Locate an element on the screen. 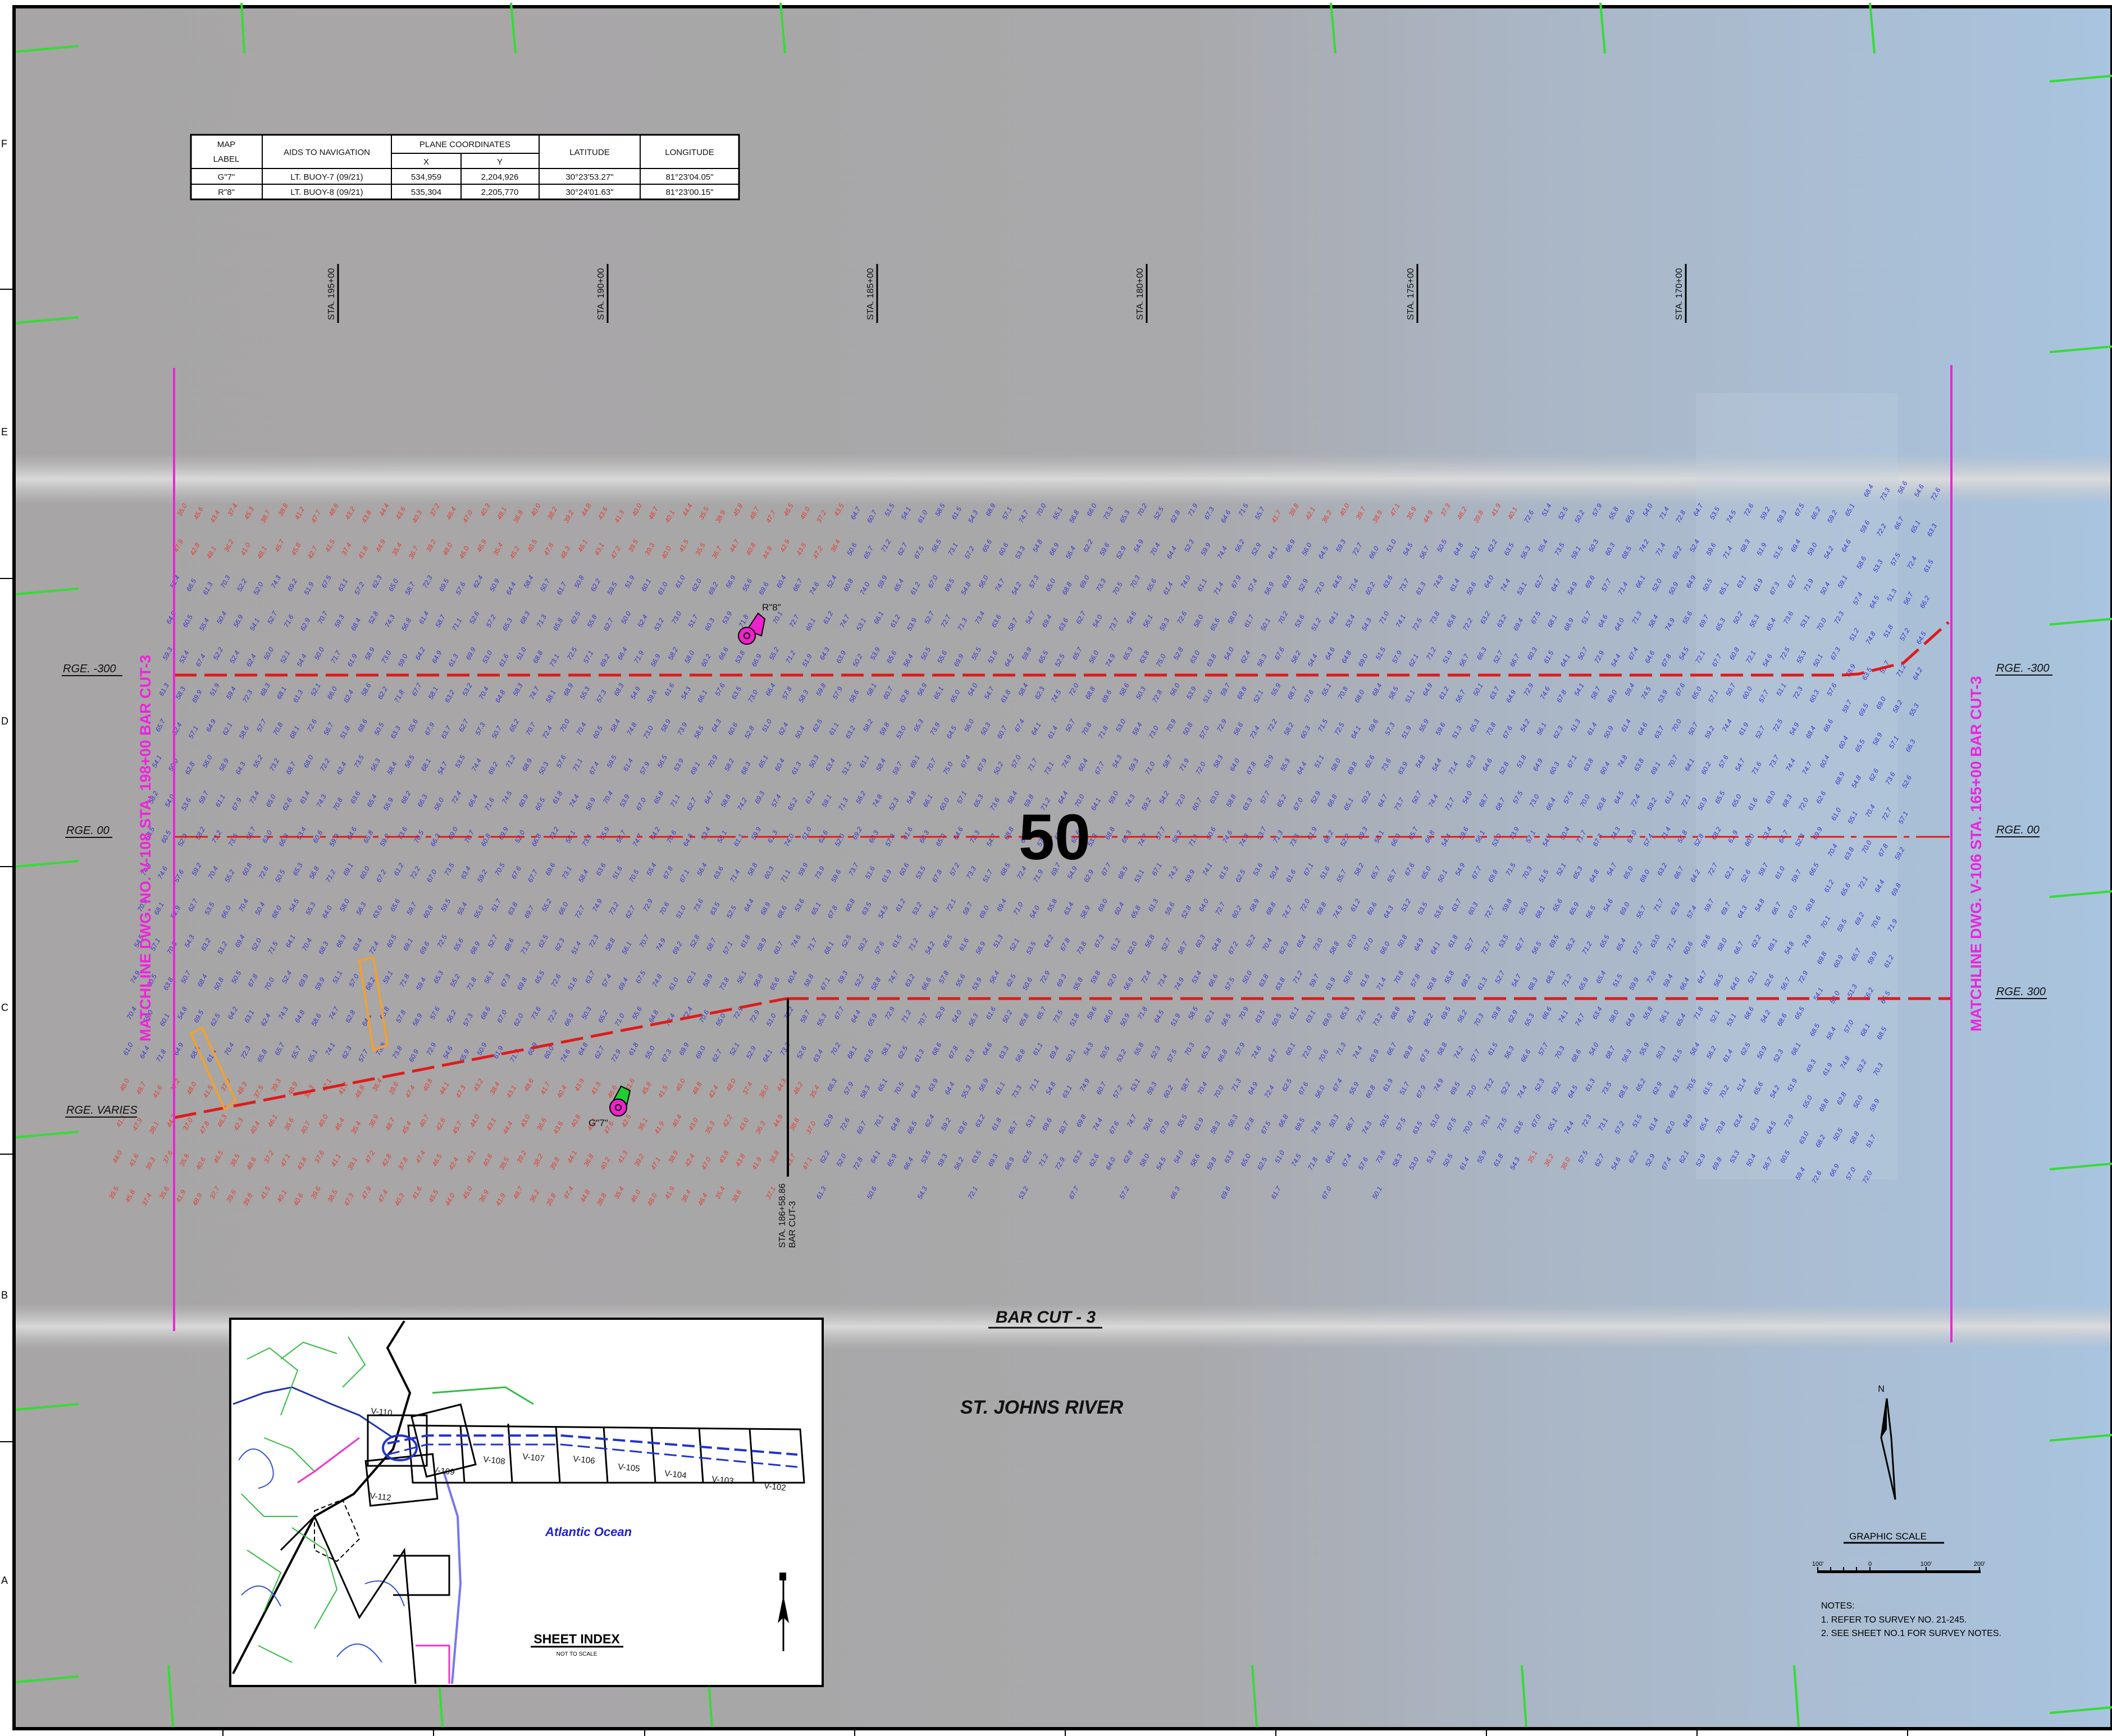 The width and height of the screenshot is (2112, 1736). station-label: STA. 185+00 is located at coordinates (870, 294).